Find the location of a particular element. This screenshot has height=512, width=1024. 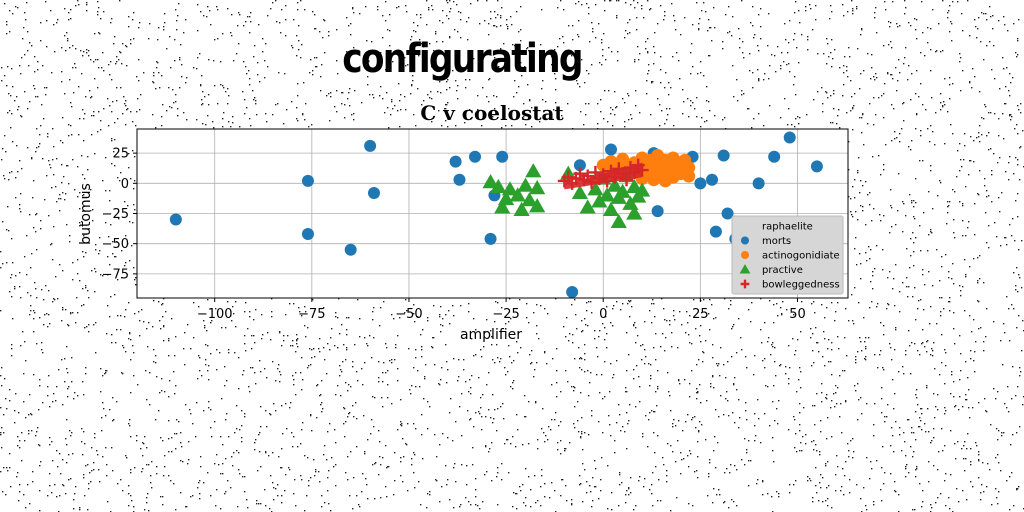

legend-entry-raphaelite: raphaelite is located at coordinates (787, 227).